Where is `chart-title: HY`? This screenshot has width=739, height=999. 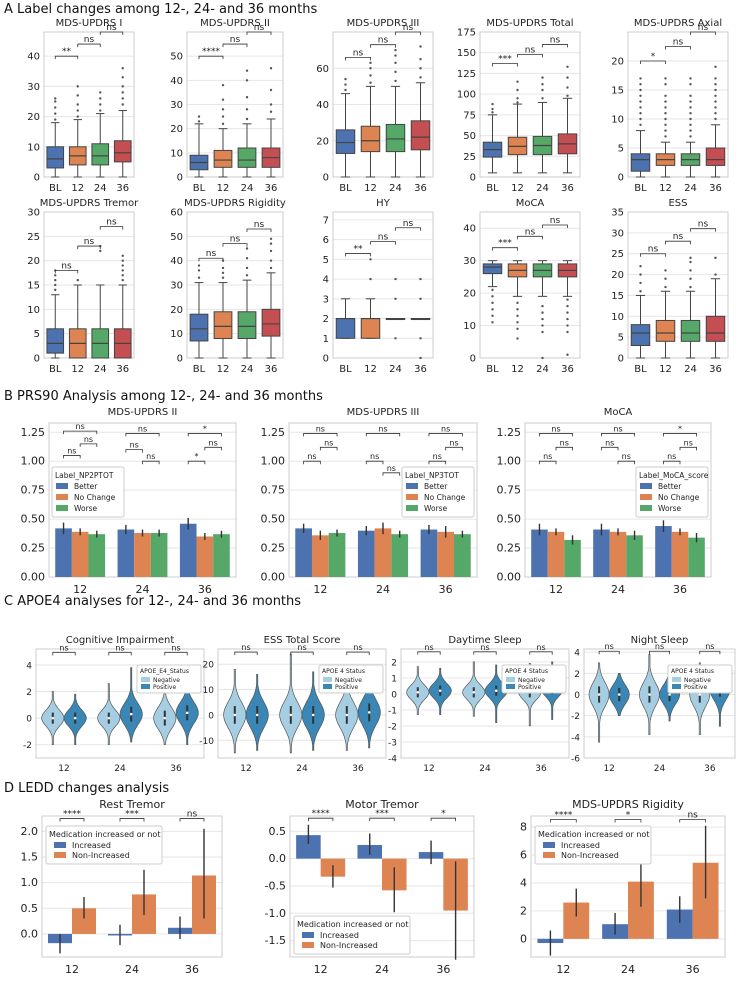 chart-title: HY is located at coordinates (383, 203).